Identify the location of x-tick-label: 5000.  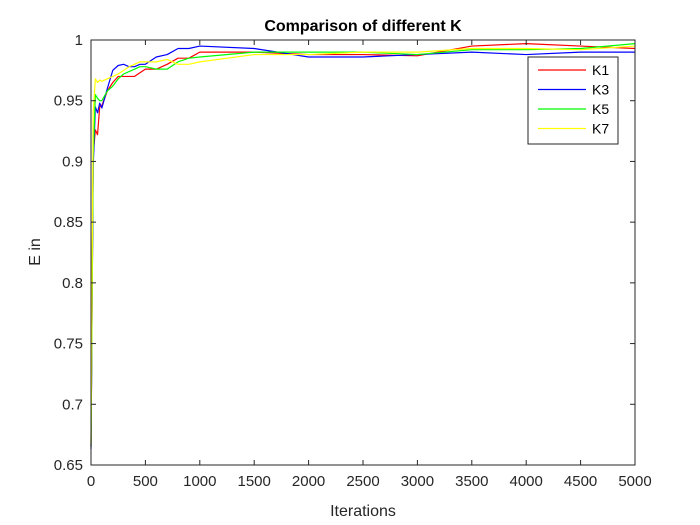
(634, 481).